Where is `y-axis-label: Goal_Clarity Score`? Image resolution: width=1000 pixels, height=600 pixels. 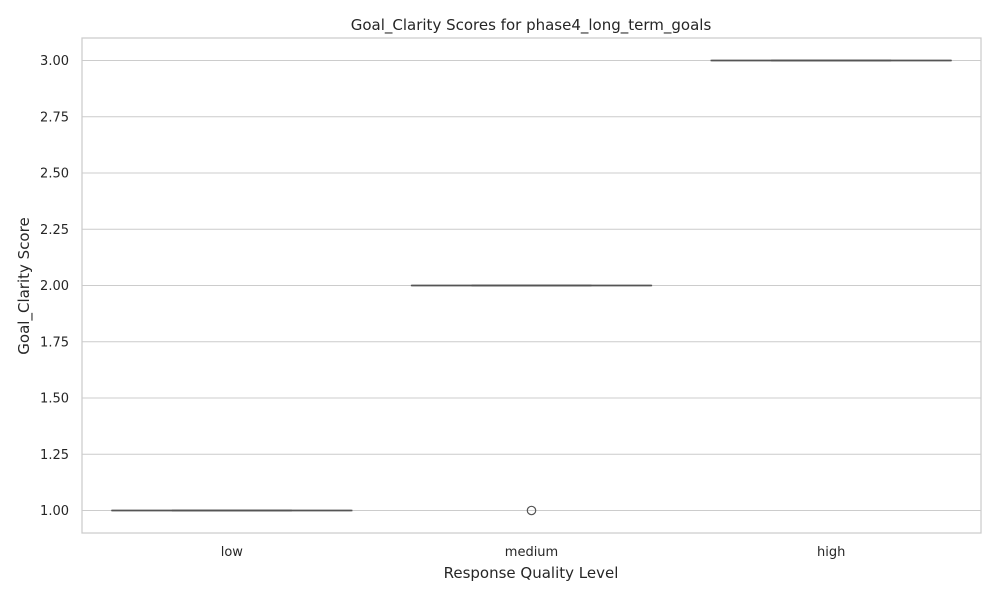
y-axis-label: Goal_Clarity Score is located at coordinates (24, 285).